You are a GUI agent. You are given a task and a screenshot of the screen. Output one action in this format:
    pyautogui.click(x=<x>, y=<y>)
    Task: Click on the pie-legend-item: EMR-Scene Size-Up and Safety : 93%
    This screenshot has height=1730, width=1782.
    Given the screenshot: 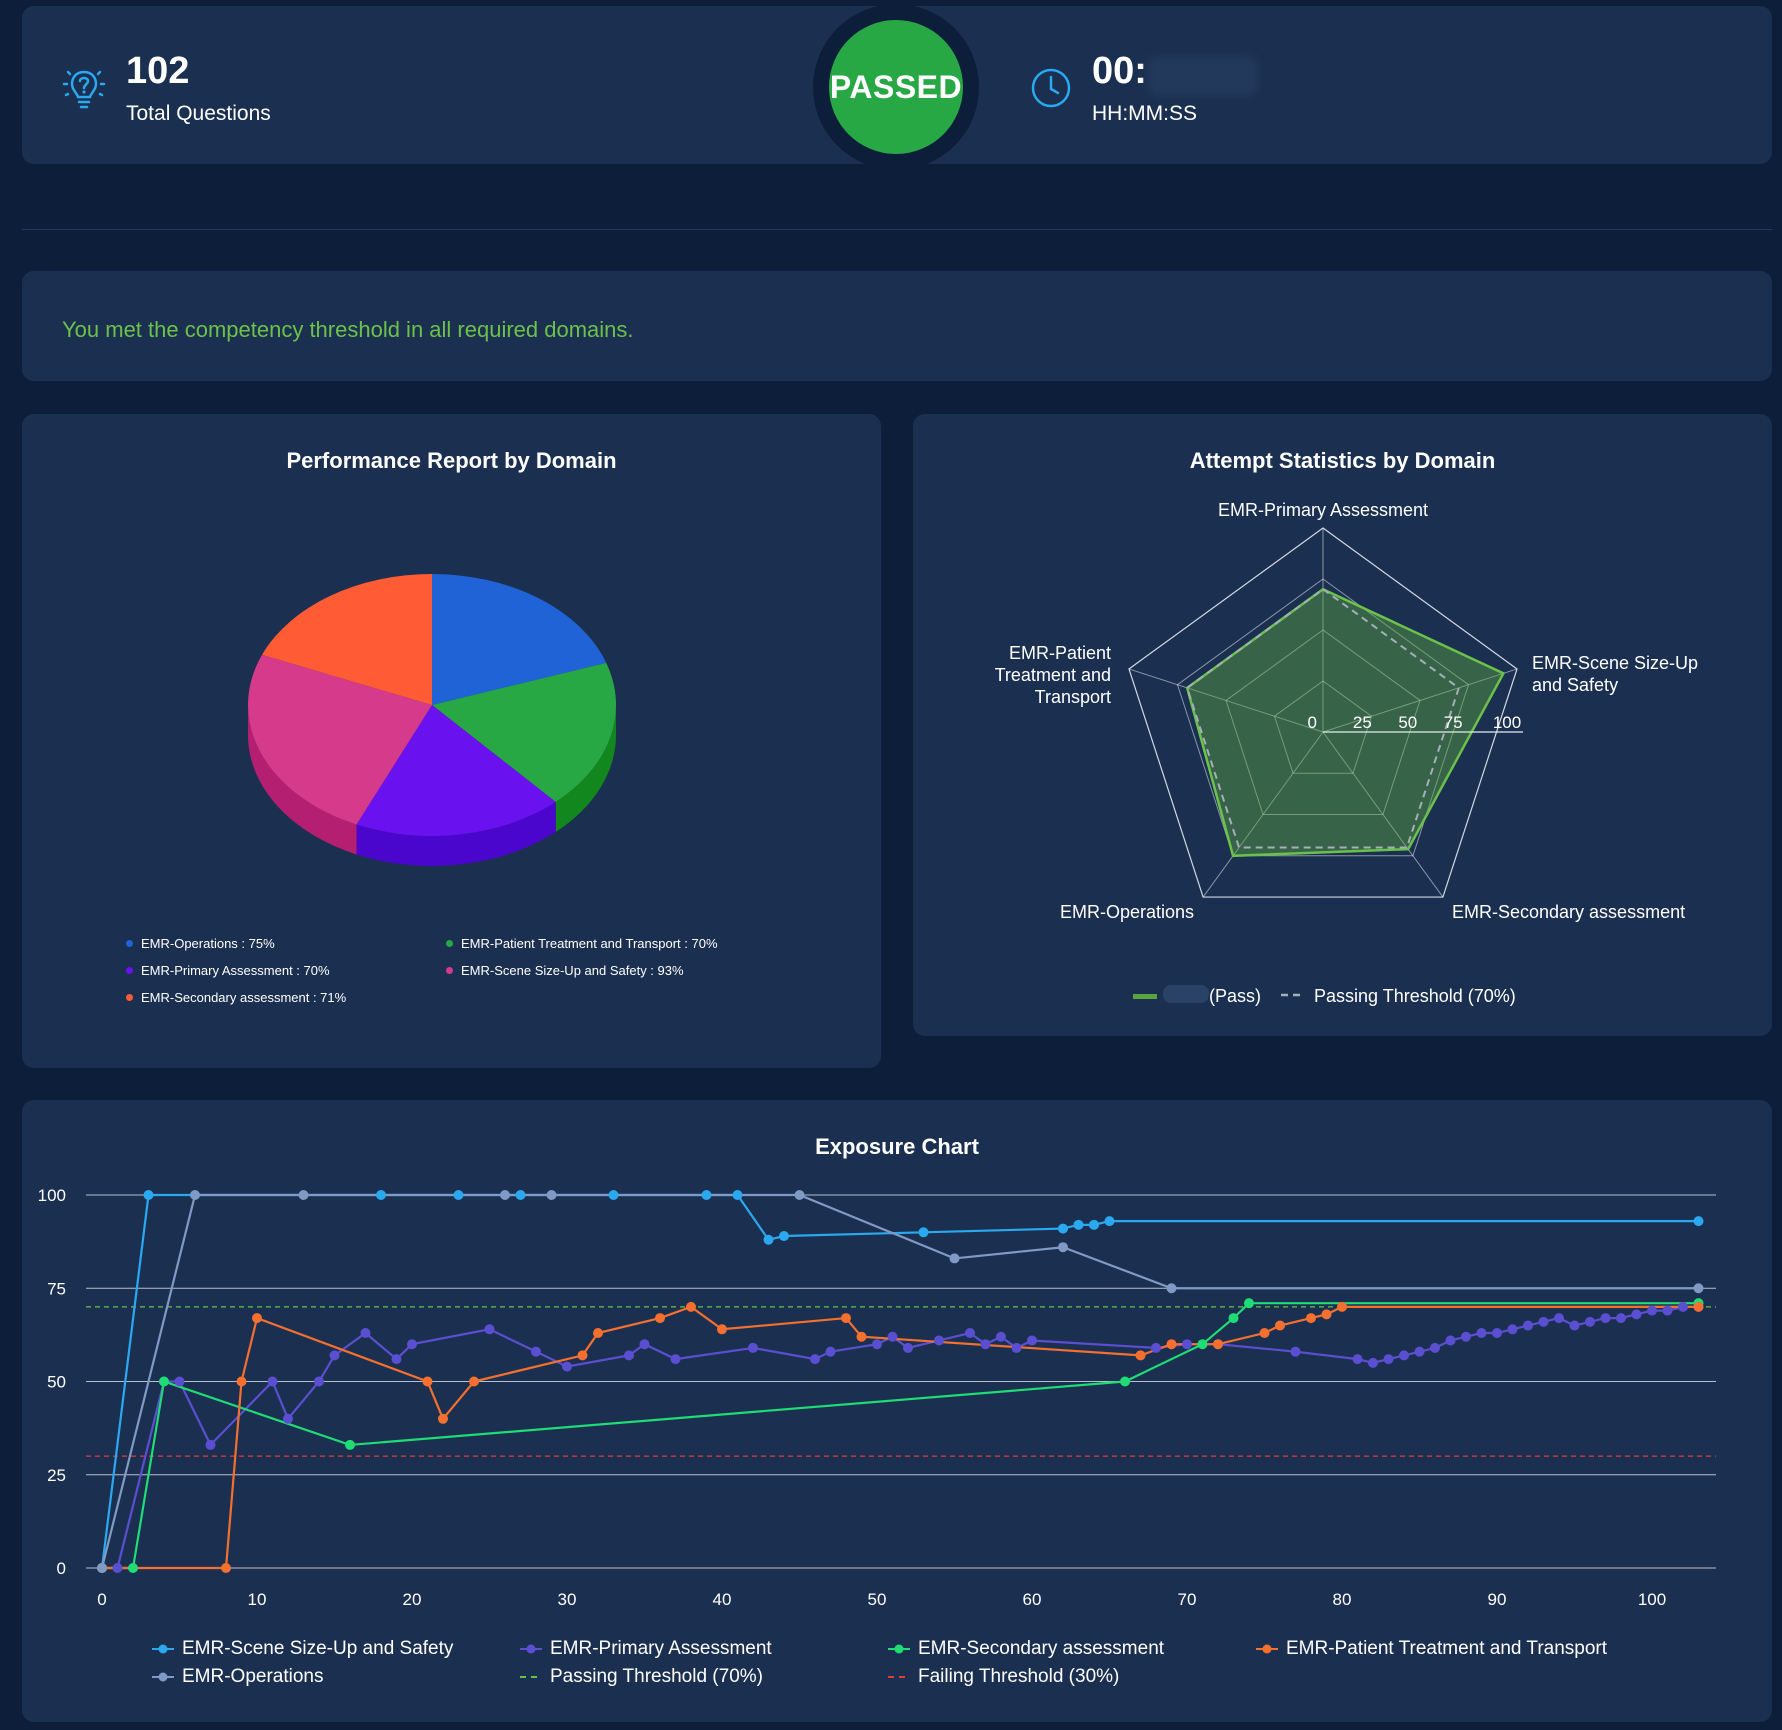 What is the action you would take?
    pyautogui.click(x=565, y=970)
    